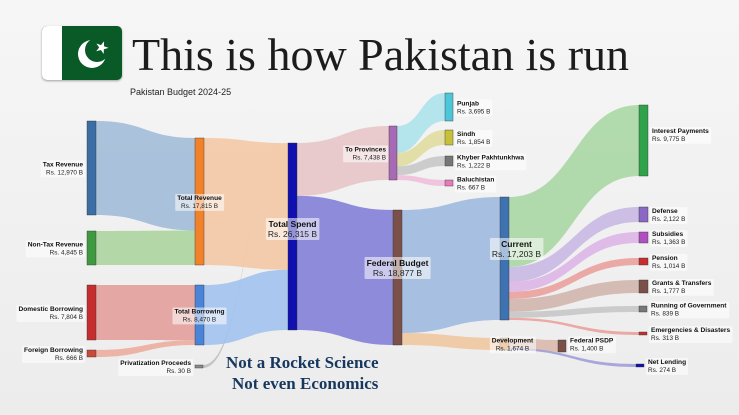 This screenshot has height=415, width=739. Describe the element at coordinates (181, 92) in the screenshot. I see `page-subtitle: Pakistan Budget 2024-25` at that location.